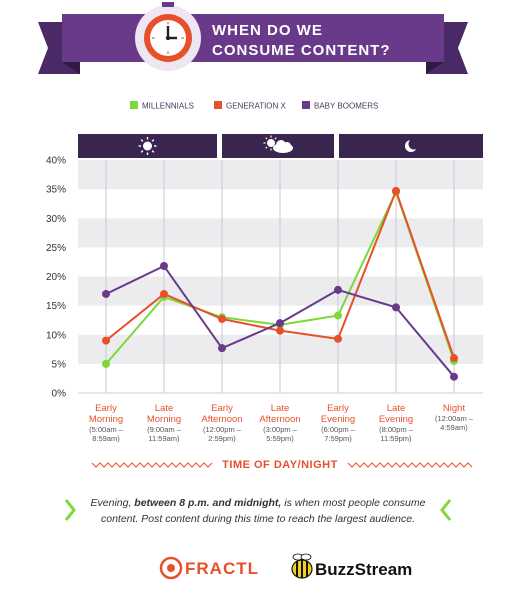 This screenshot has width=506, height=600. I want to click on ribbon-body, so click(253, 38).